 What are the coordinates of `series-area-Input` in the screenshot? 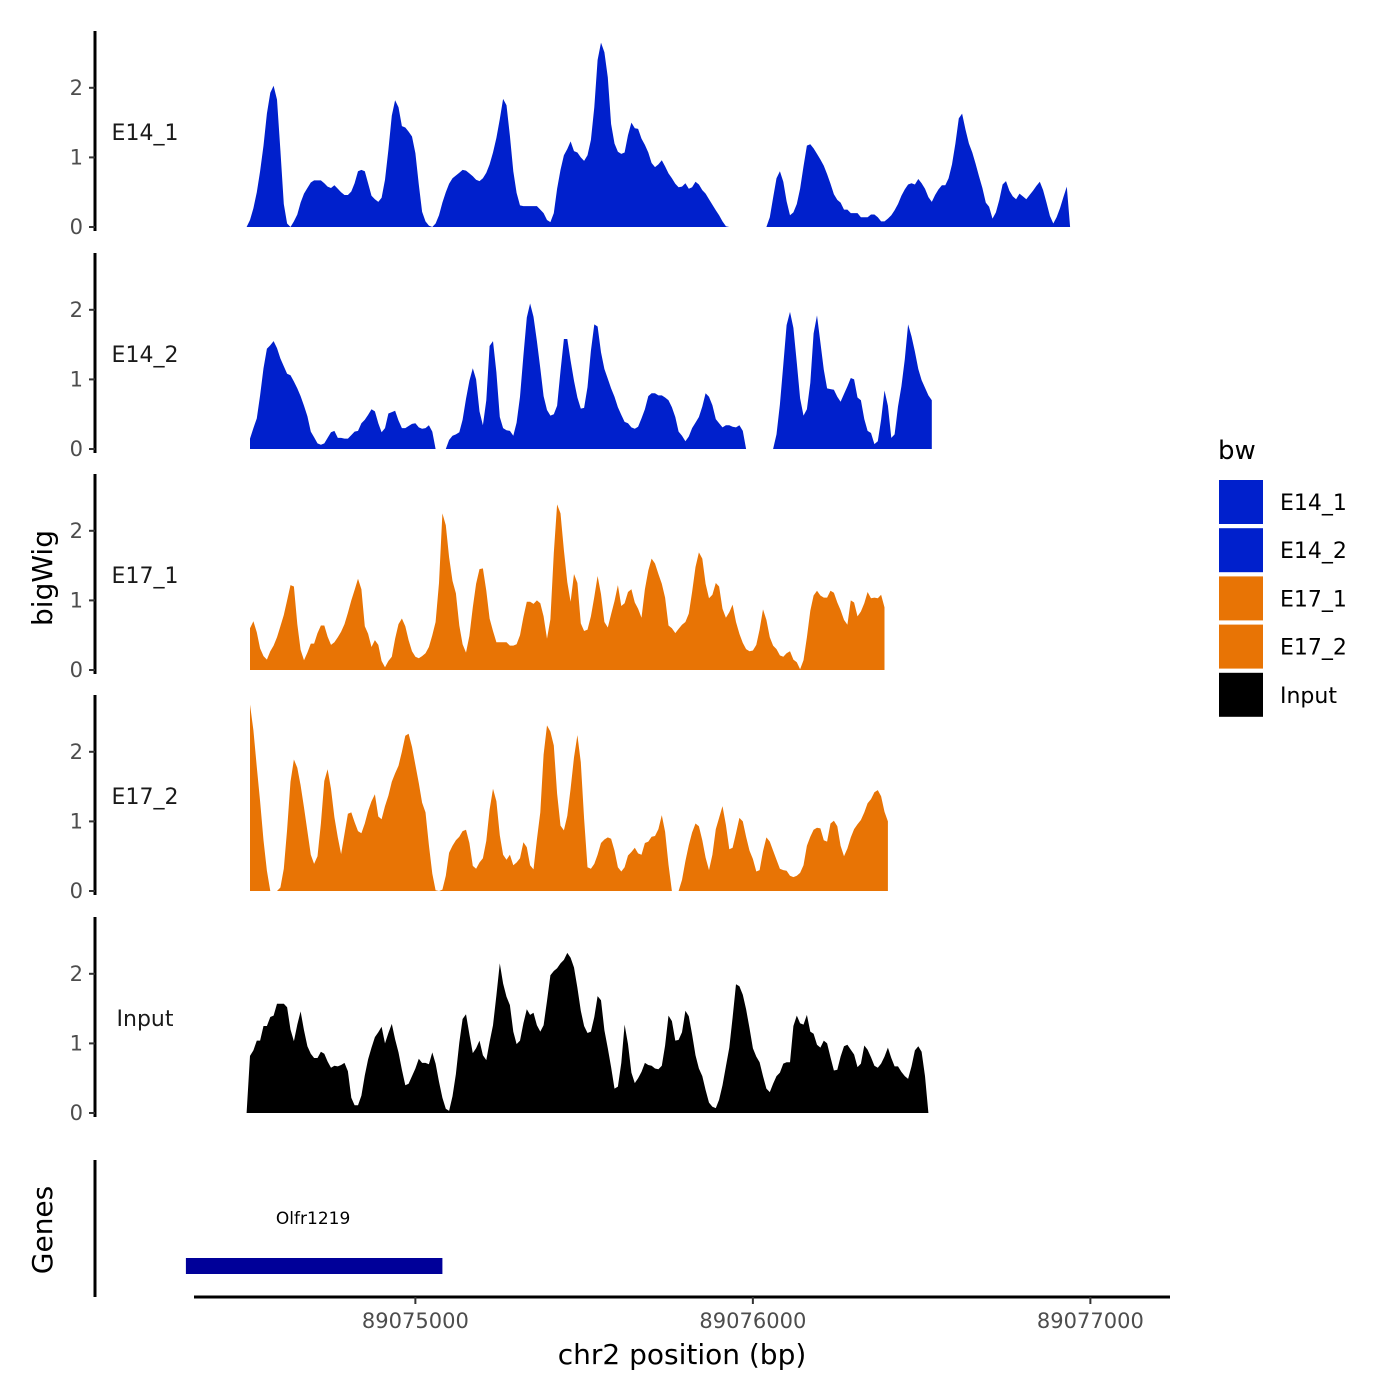 It's located at (587, 1032).